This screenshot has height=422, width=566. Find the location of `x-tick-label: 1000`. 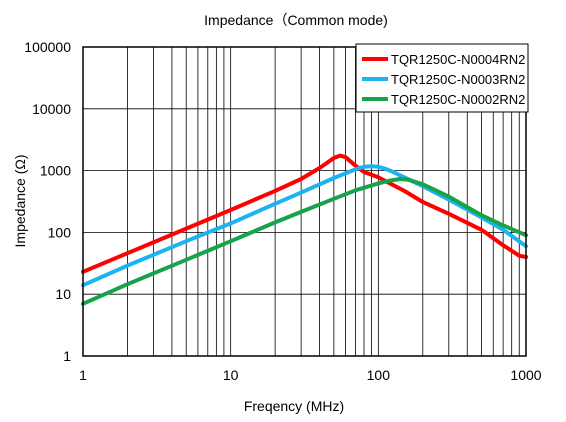

x-tick-label: 1000 is located at coordinates (525, 375).